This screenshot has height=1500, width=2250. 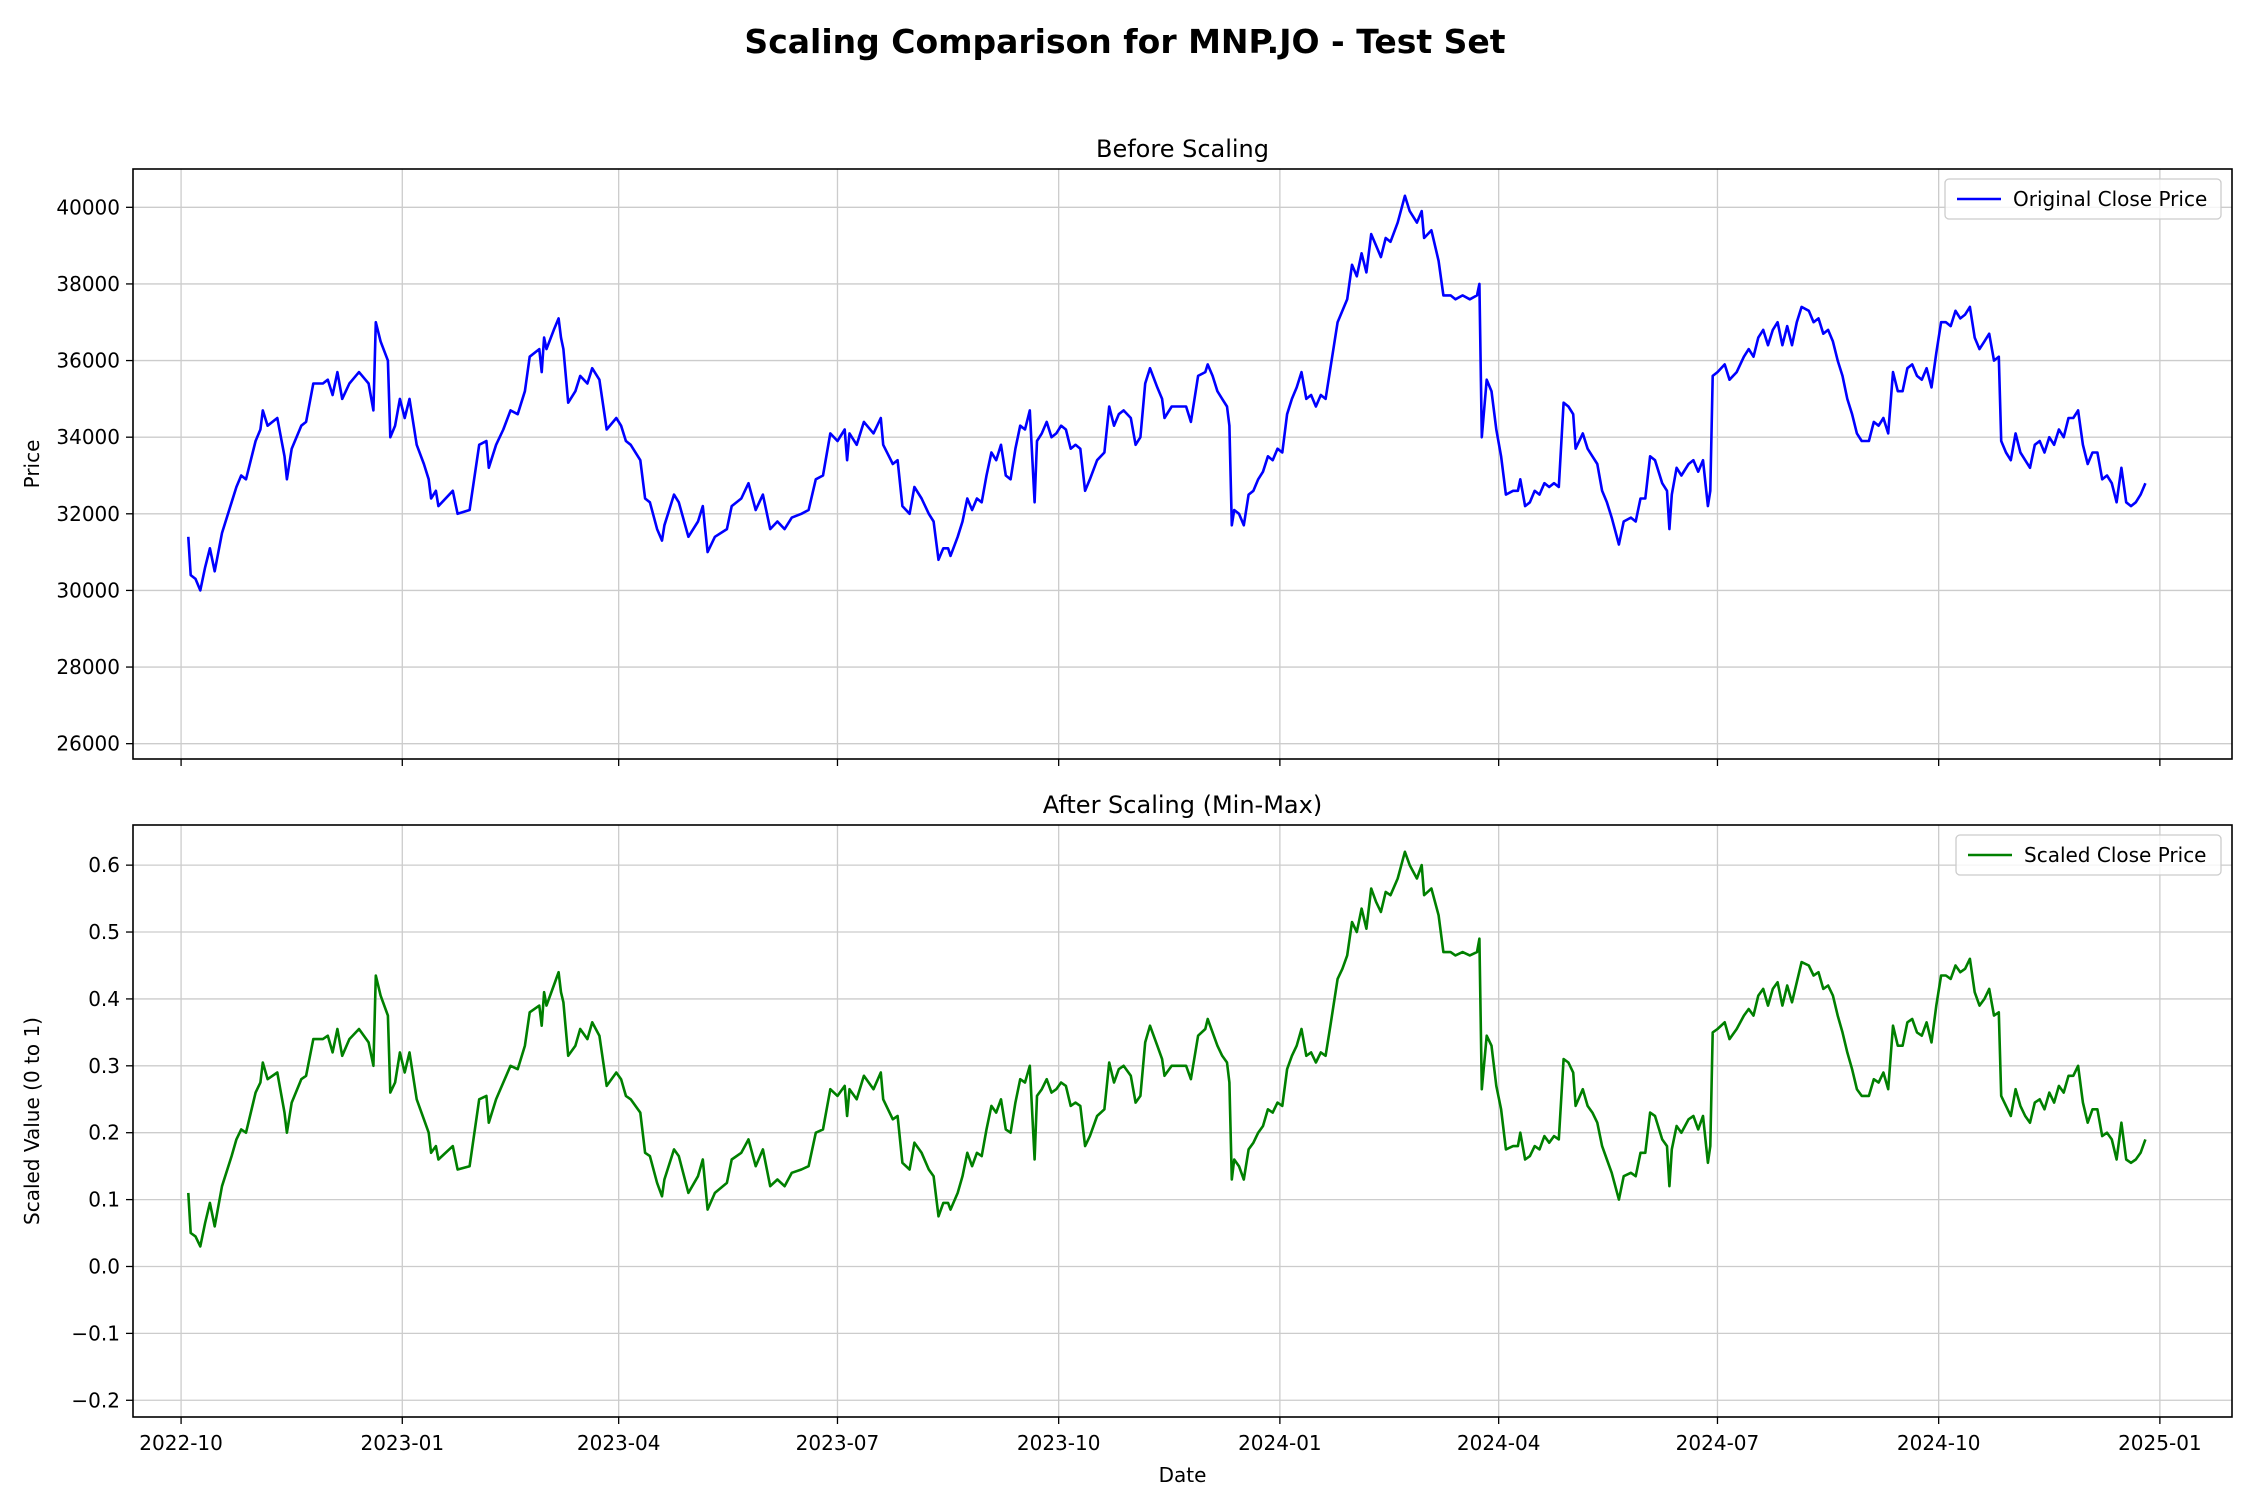 What do you see at coordinates (619, 1443) in the screenshot?
I see `x-tick-label: 2023-04` at bounding box center [619, 1443].